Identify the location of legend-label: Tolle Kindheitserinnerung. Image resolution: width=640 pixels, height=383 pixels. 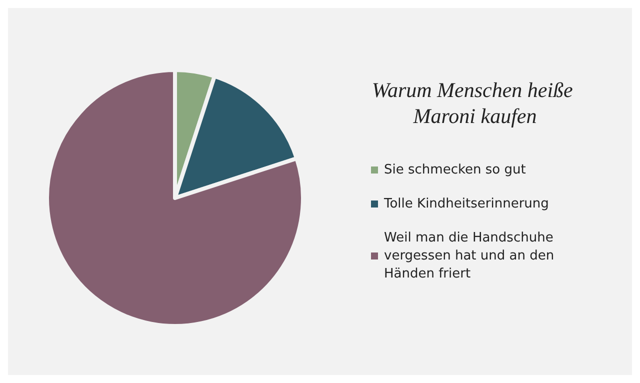
(466, 204).